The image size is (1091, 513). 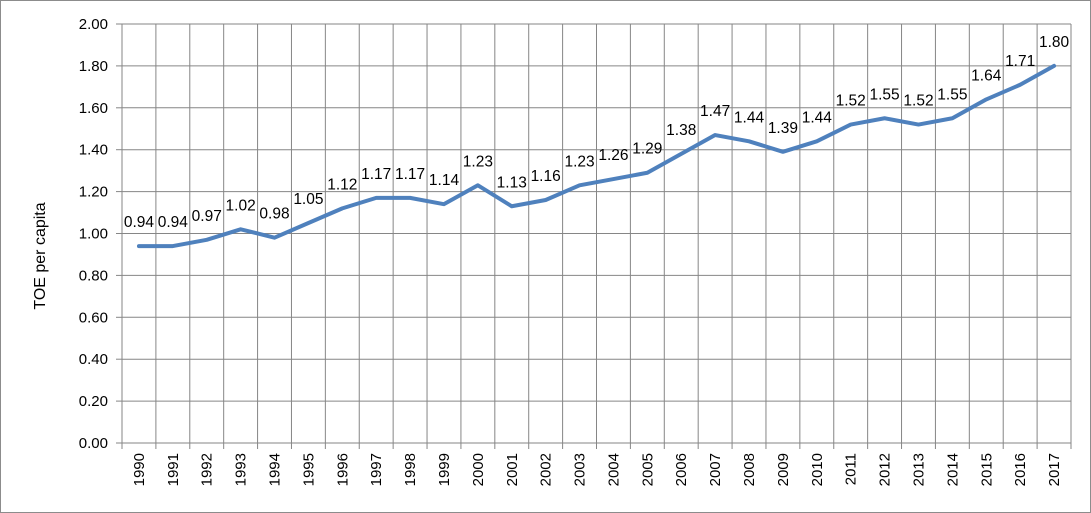 I want to click on y-tick-label: 1.60, so click(x=93, y=108).